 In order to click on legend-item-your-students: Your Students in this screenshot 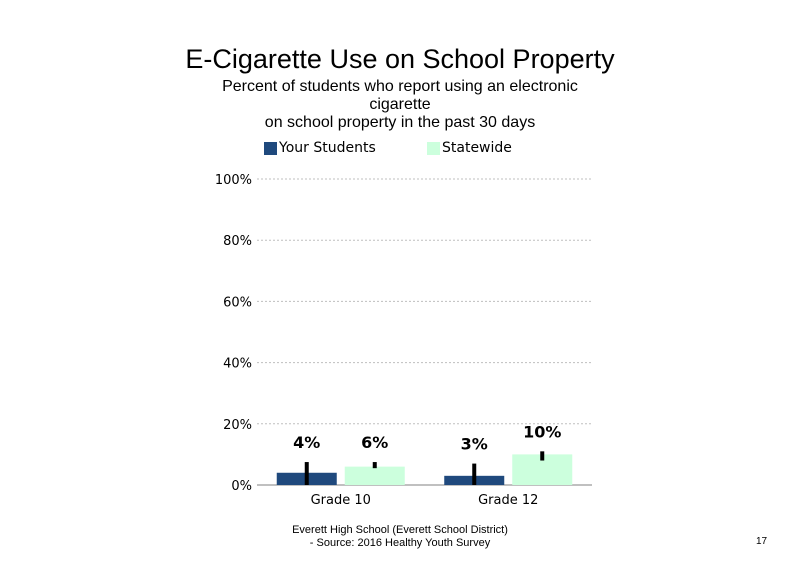, I will do `click(320, 148)`.